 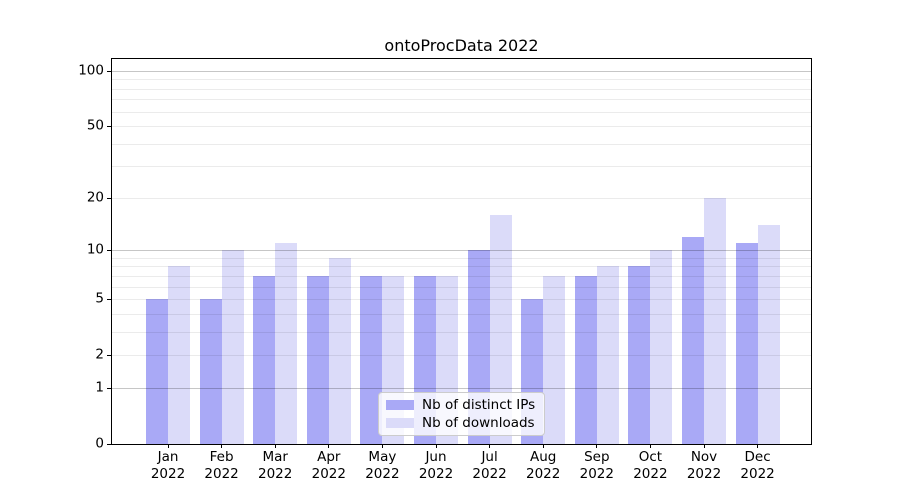 I want to click on x-tick-mark-aug, so click(x=543, y=446).